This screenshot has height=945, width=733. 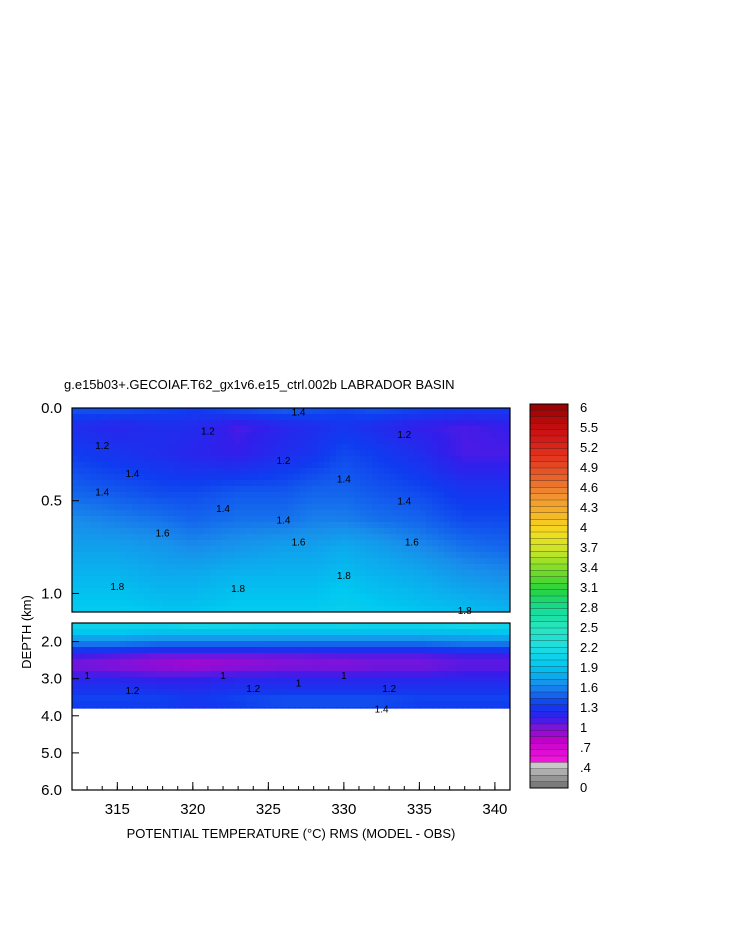 I want to click on colorbar-label: .4, so click(x=585, y=767).